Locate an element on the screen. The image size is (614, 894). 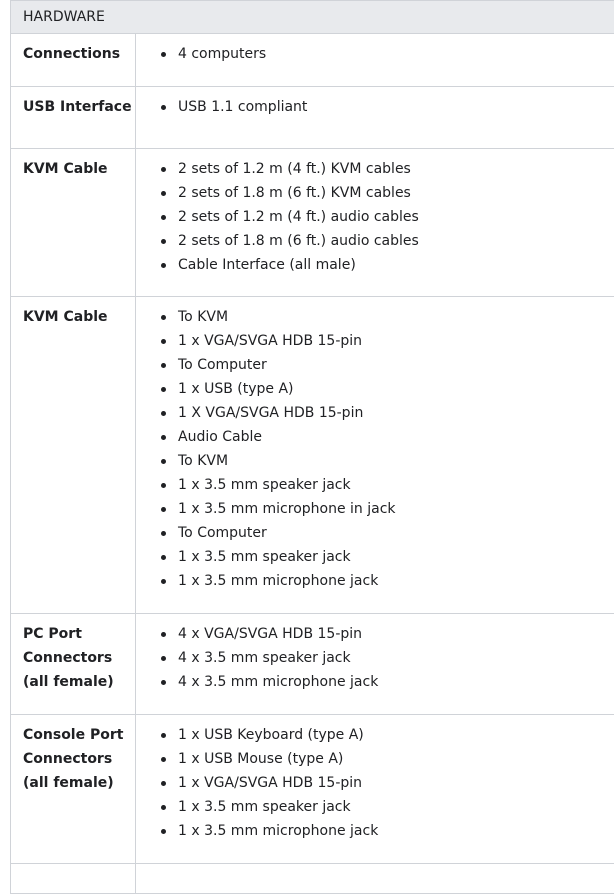
bullet-list: 4 computers is located at coordinates (375, 54).